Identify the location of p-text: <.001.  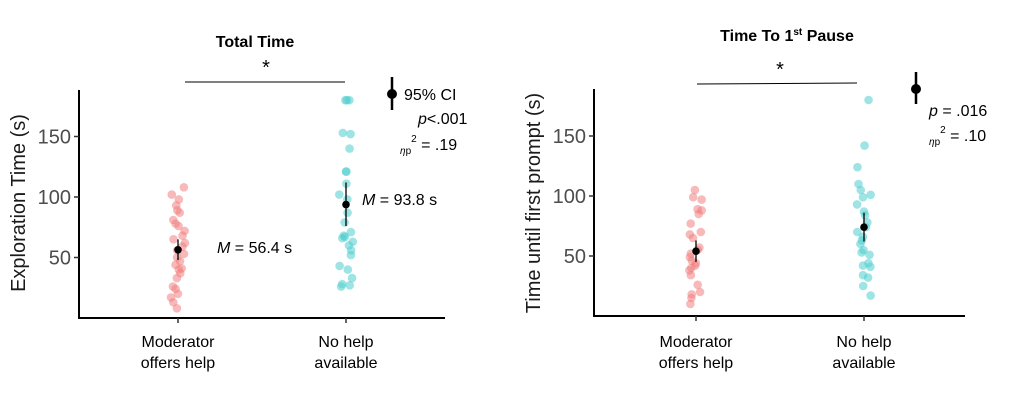
(447, 119).